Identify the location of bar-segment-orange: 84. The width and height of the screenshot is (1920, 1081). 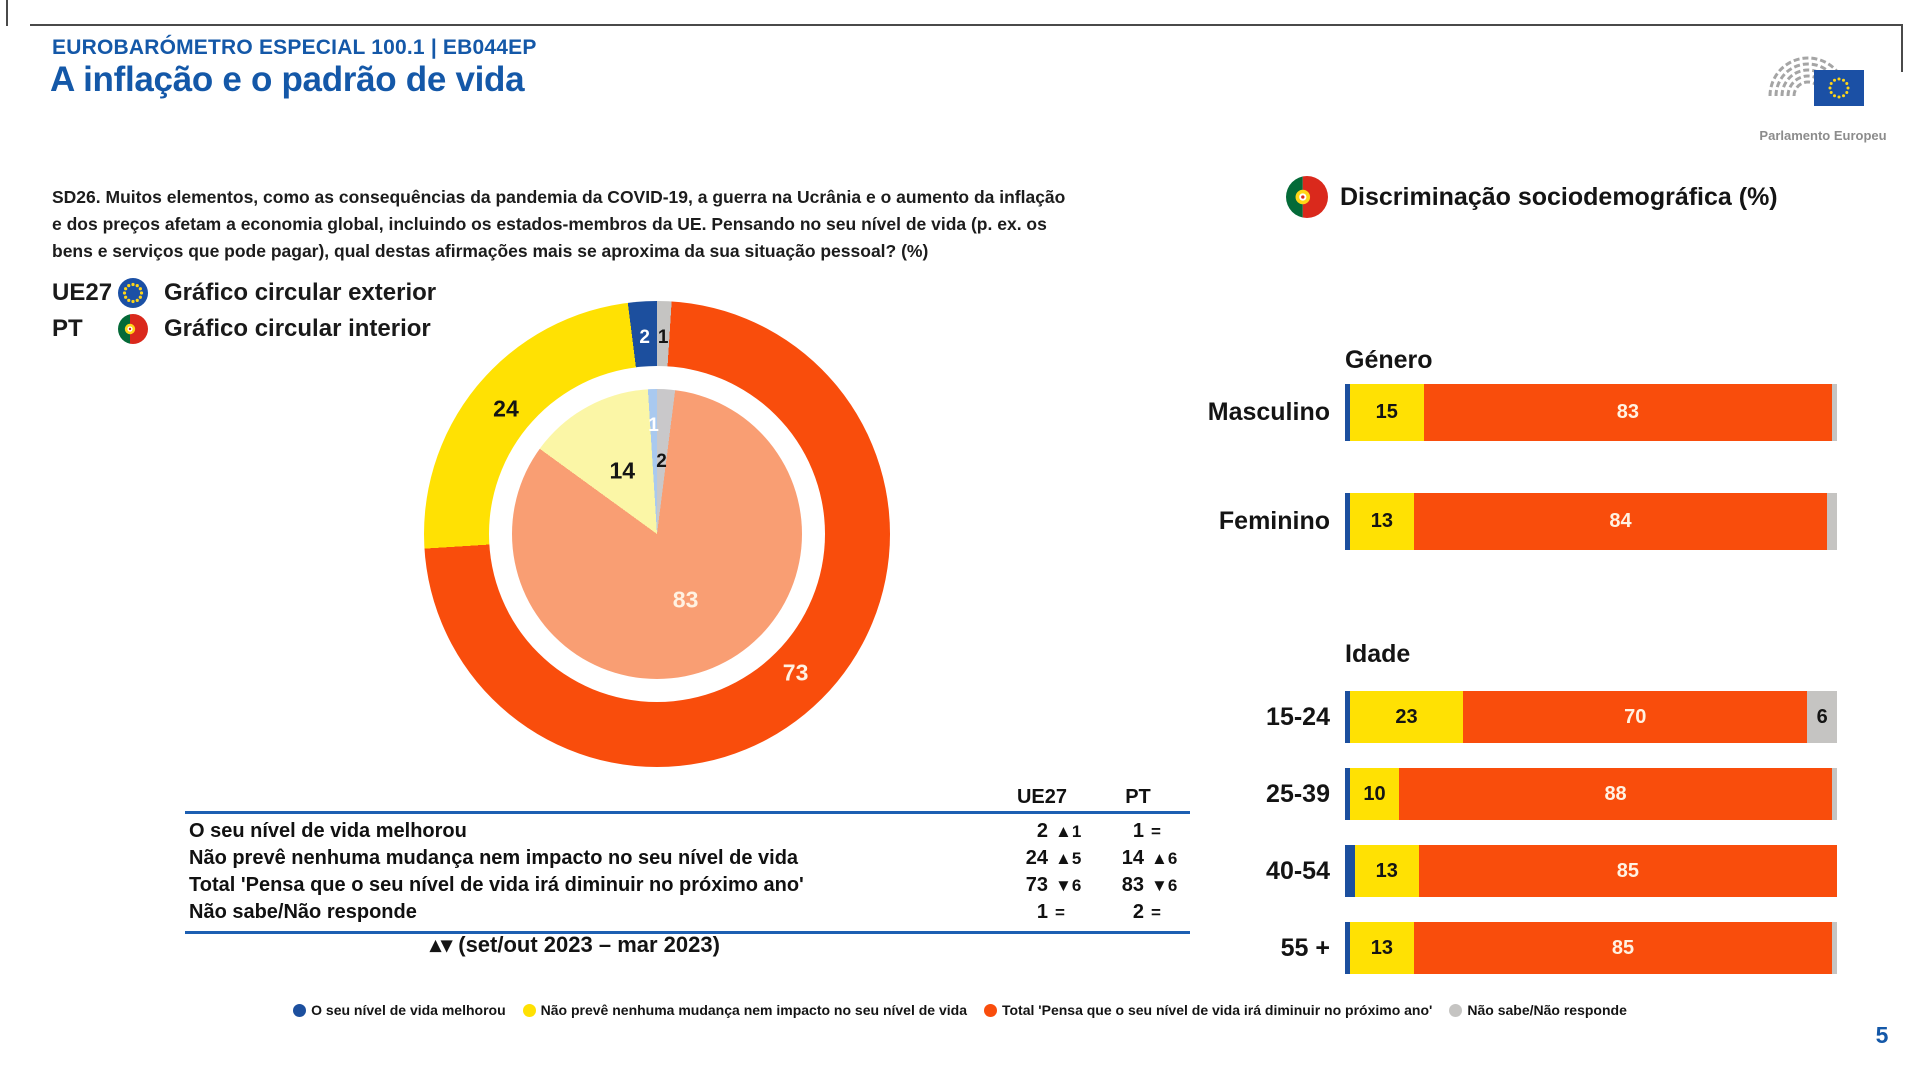
(1620, 521).